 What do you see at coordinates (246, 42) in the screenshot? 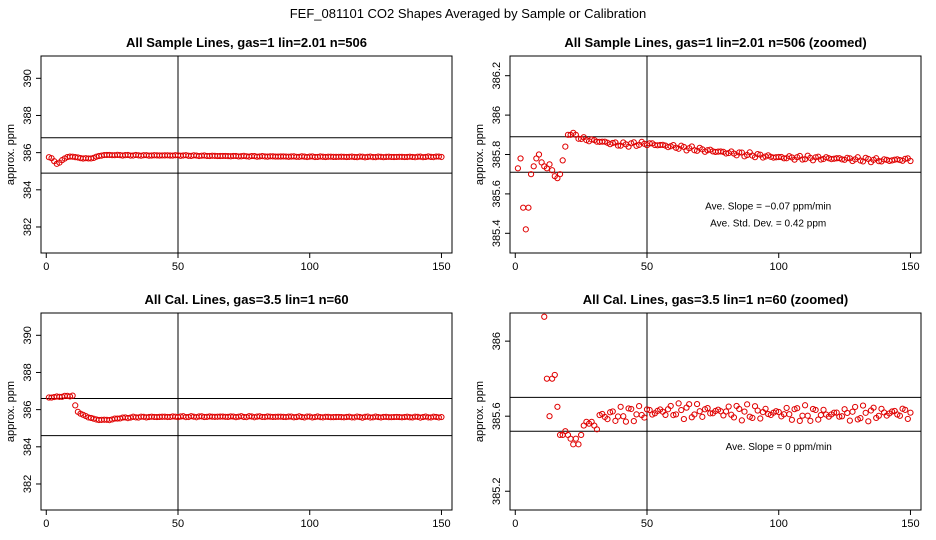
I see `plot-title: All Sample Lines, gas=1 lin=2.01 n=506` at bounding box center [246, 42].